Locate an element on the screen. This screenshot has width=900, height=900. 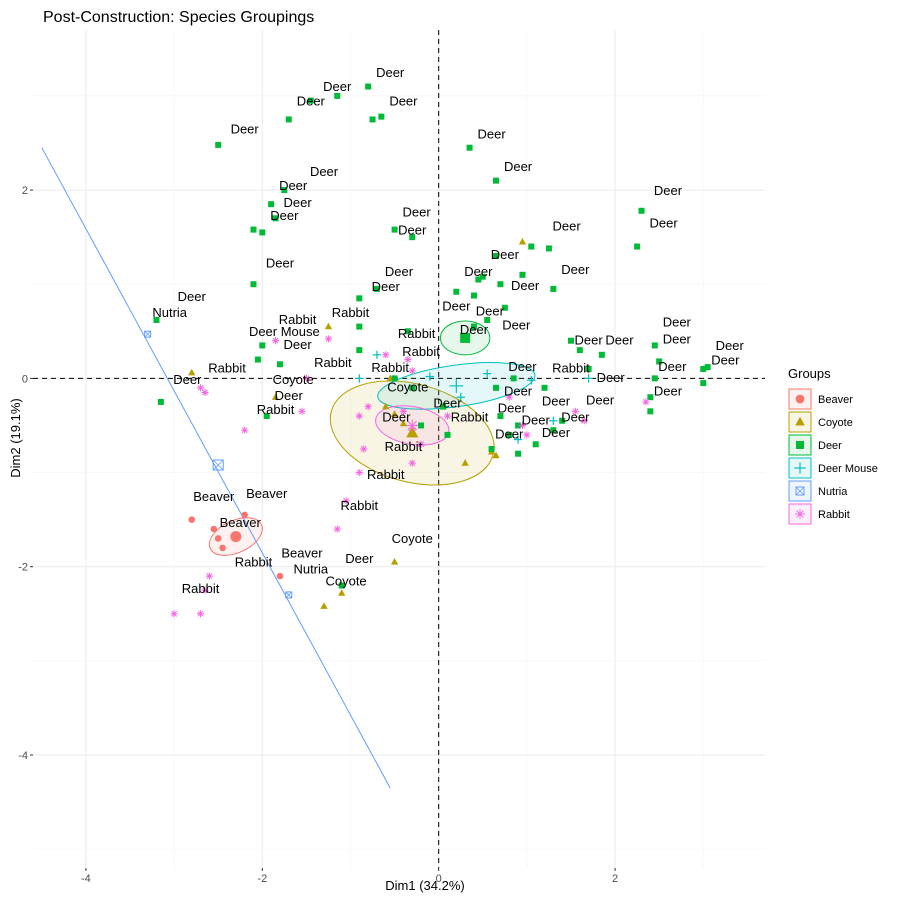
legend-symbol-beaver is located at coordinates (800, 399).